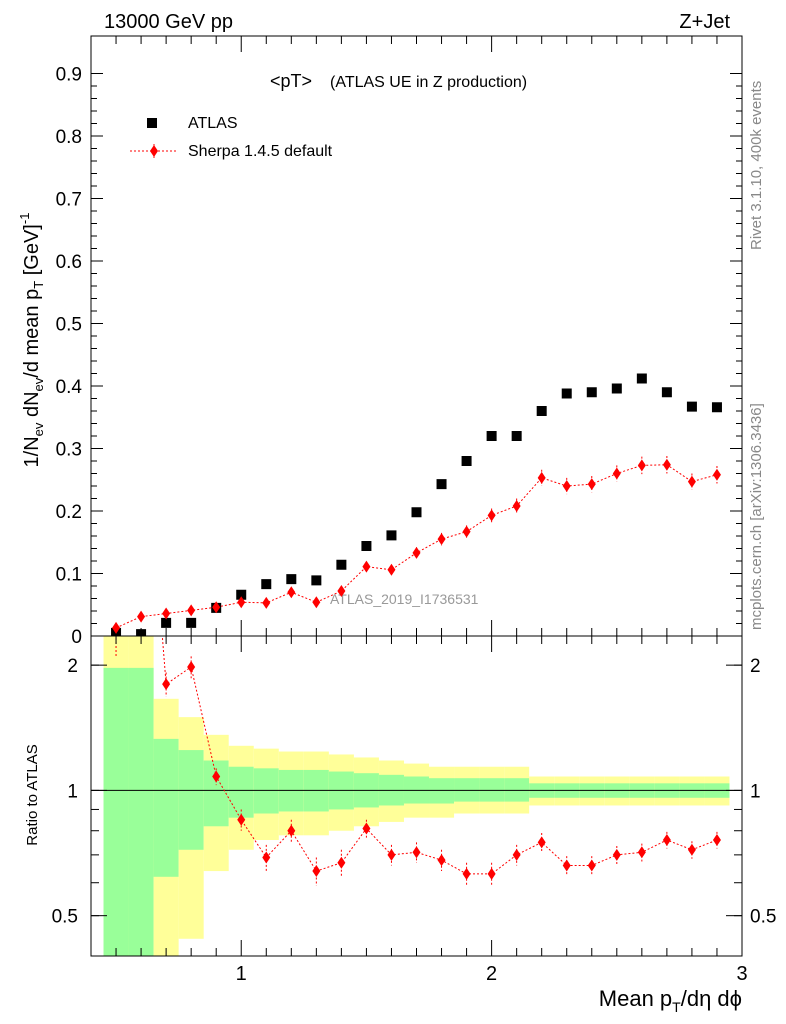 The width and height of the screenshot is (786, 1024). I want to click on ratio-ytick-label: 0.5, so click(65, 917).